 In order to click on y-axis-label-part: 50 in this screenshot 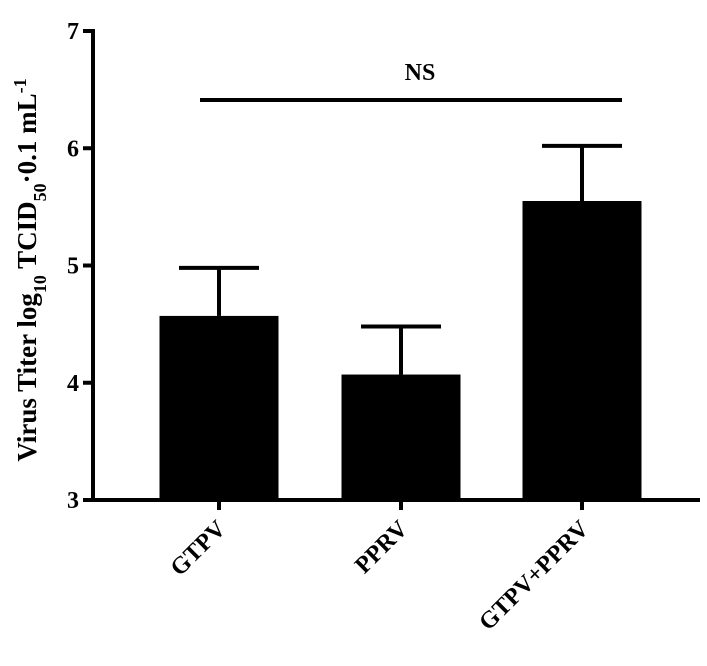, I will do `click(40, 192)`.